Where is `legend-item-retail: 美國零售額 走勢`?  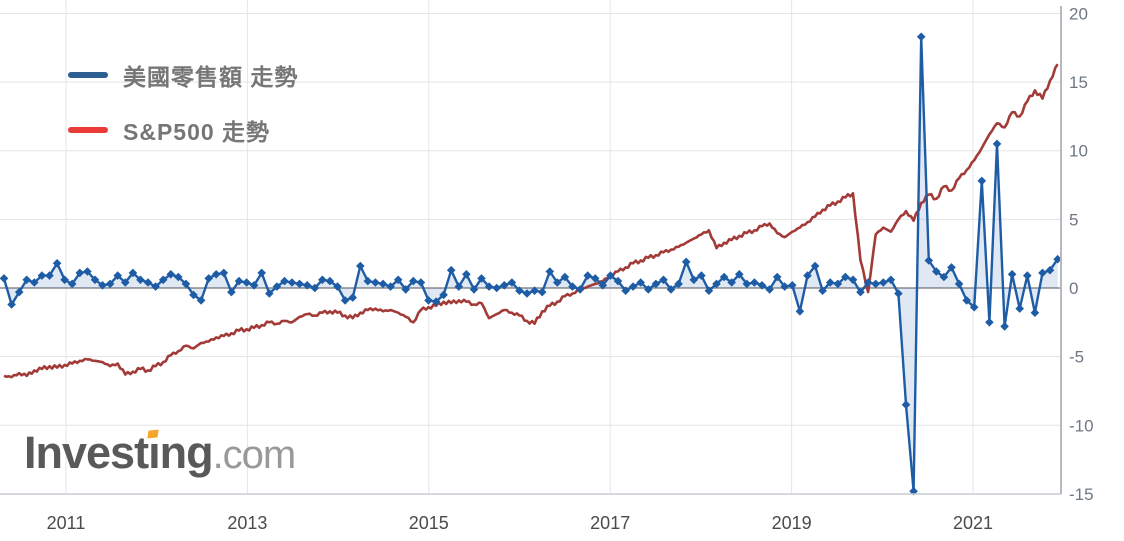
legend-item-retail: 美國零售額 走勢 is located at coordinates (183, 75).